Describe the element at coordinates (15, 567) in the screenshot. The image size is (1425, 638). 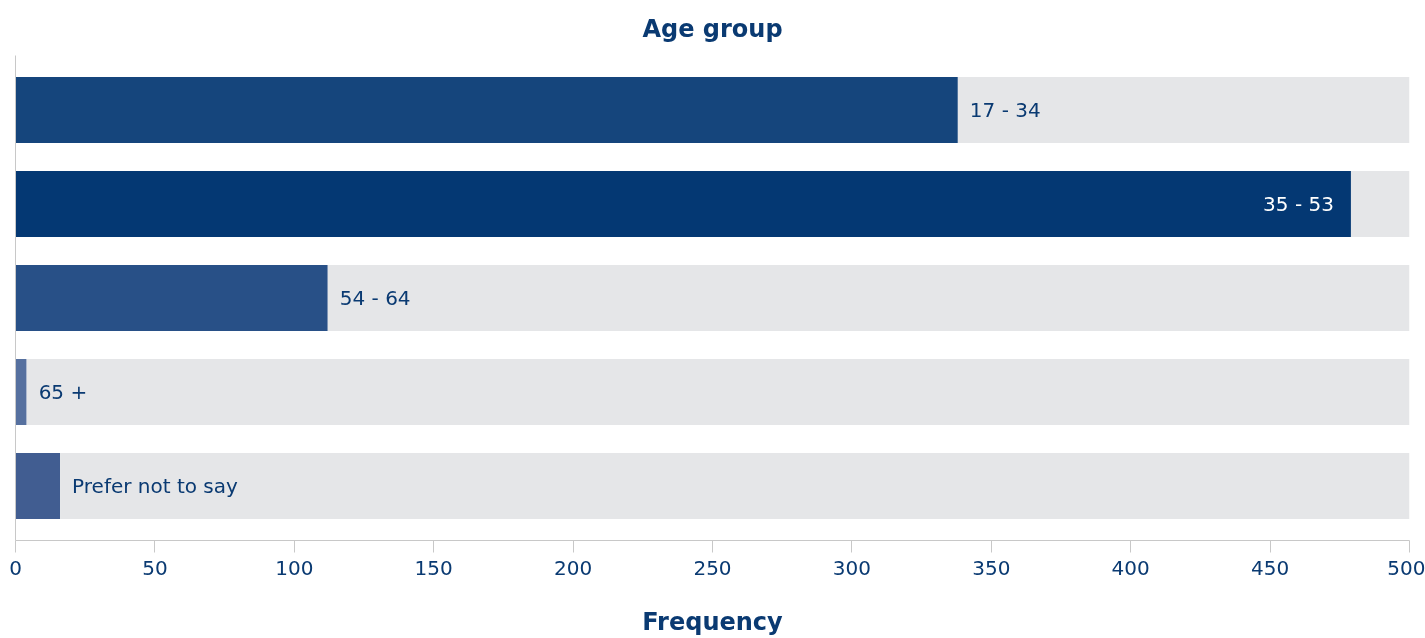
I see `x-tick-label: 0` at that location.